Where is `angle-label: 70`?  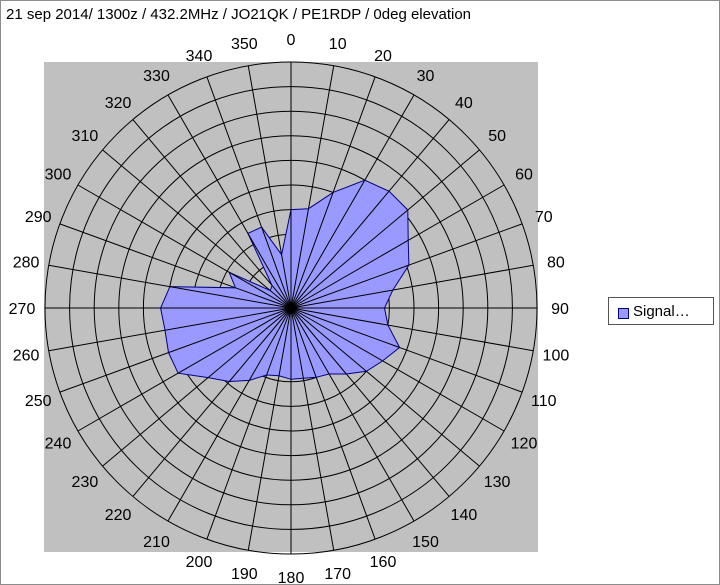
angle-label: 70 is located at coordinates (544, 217).